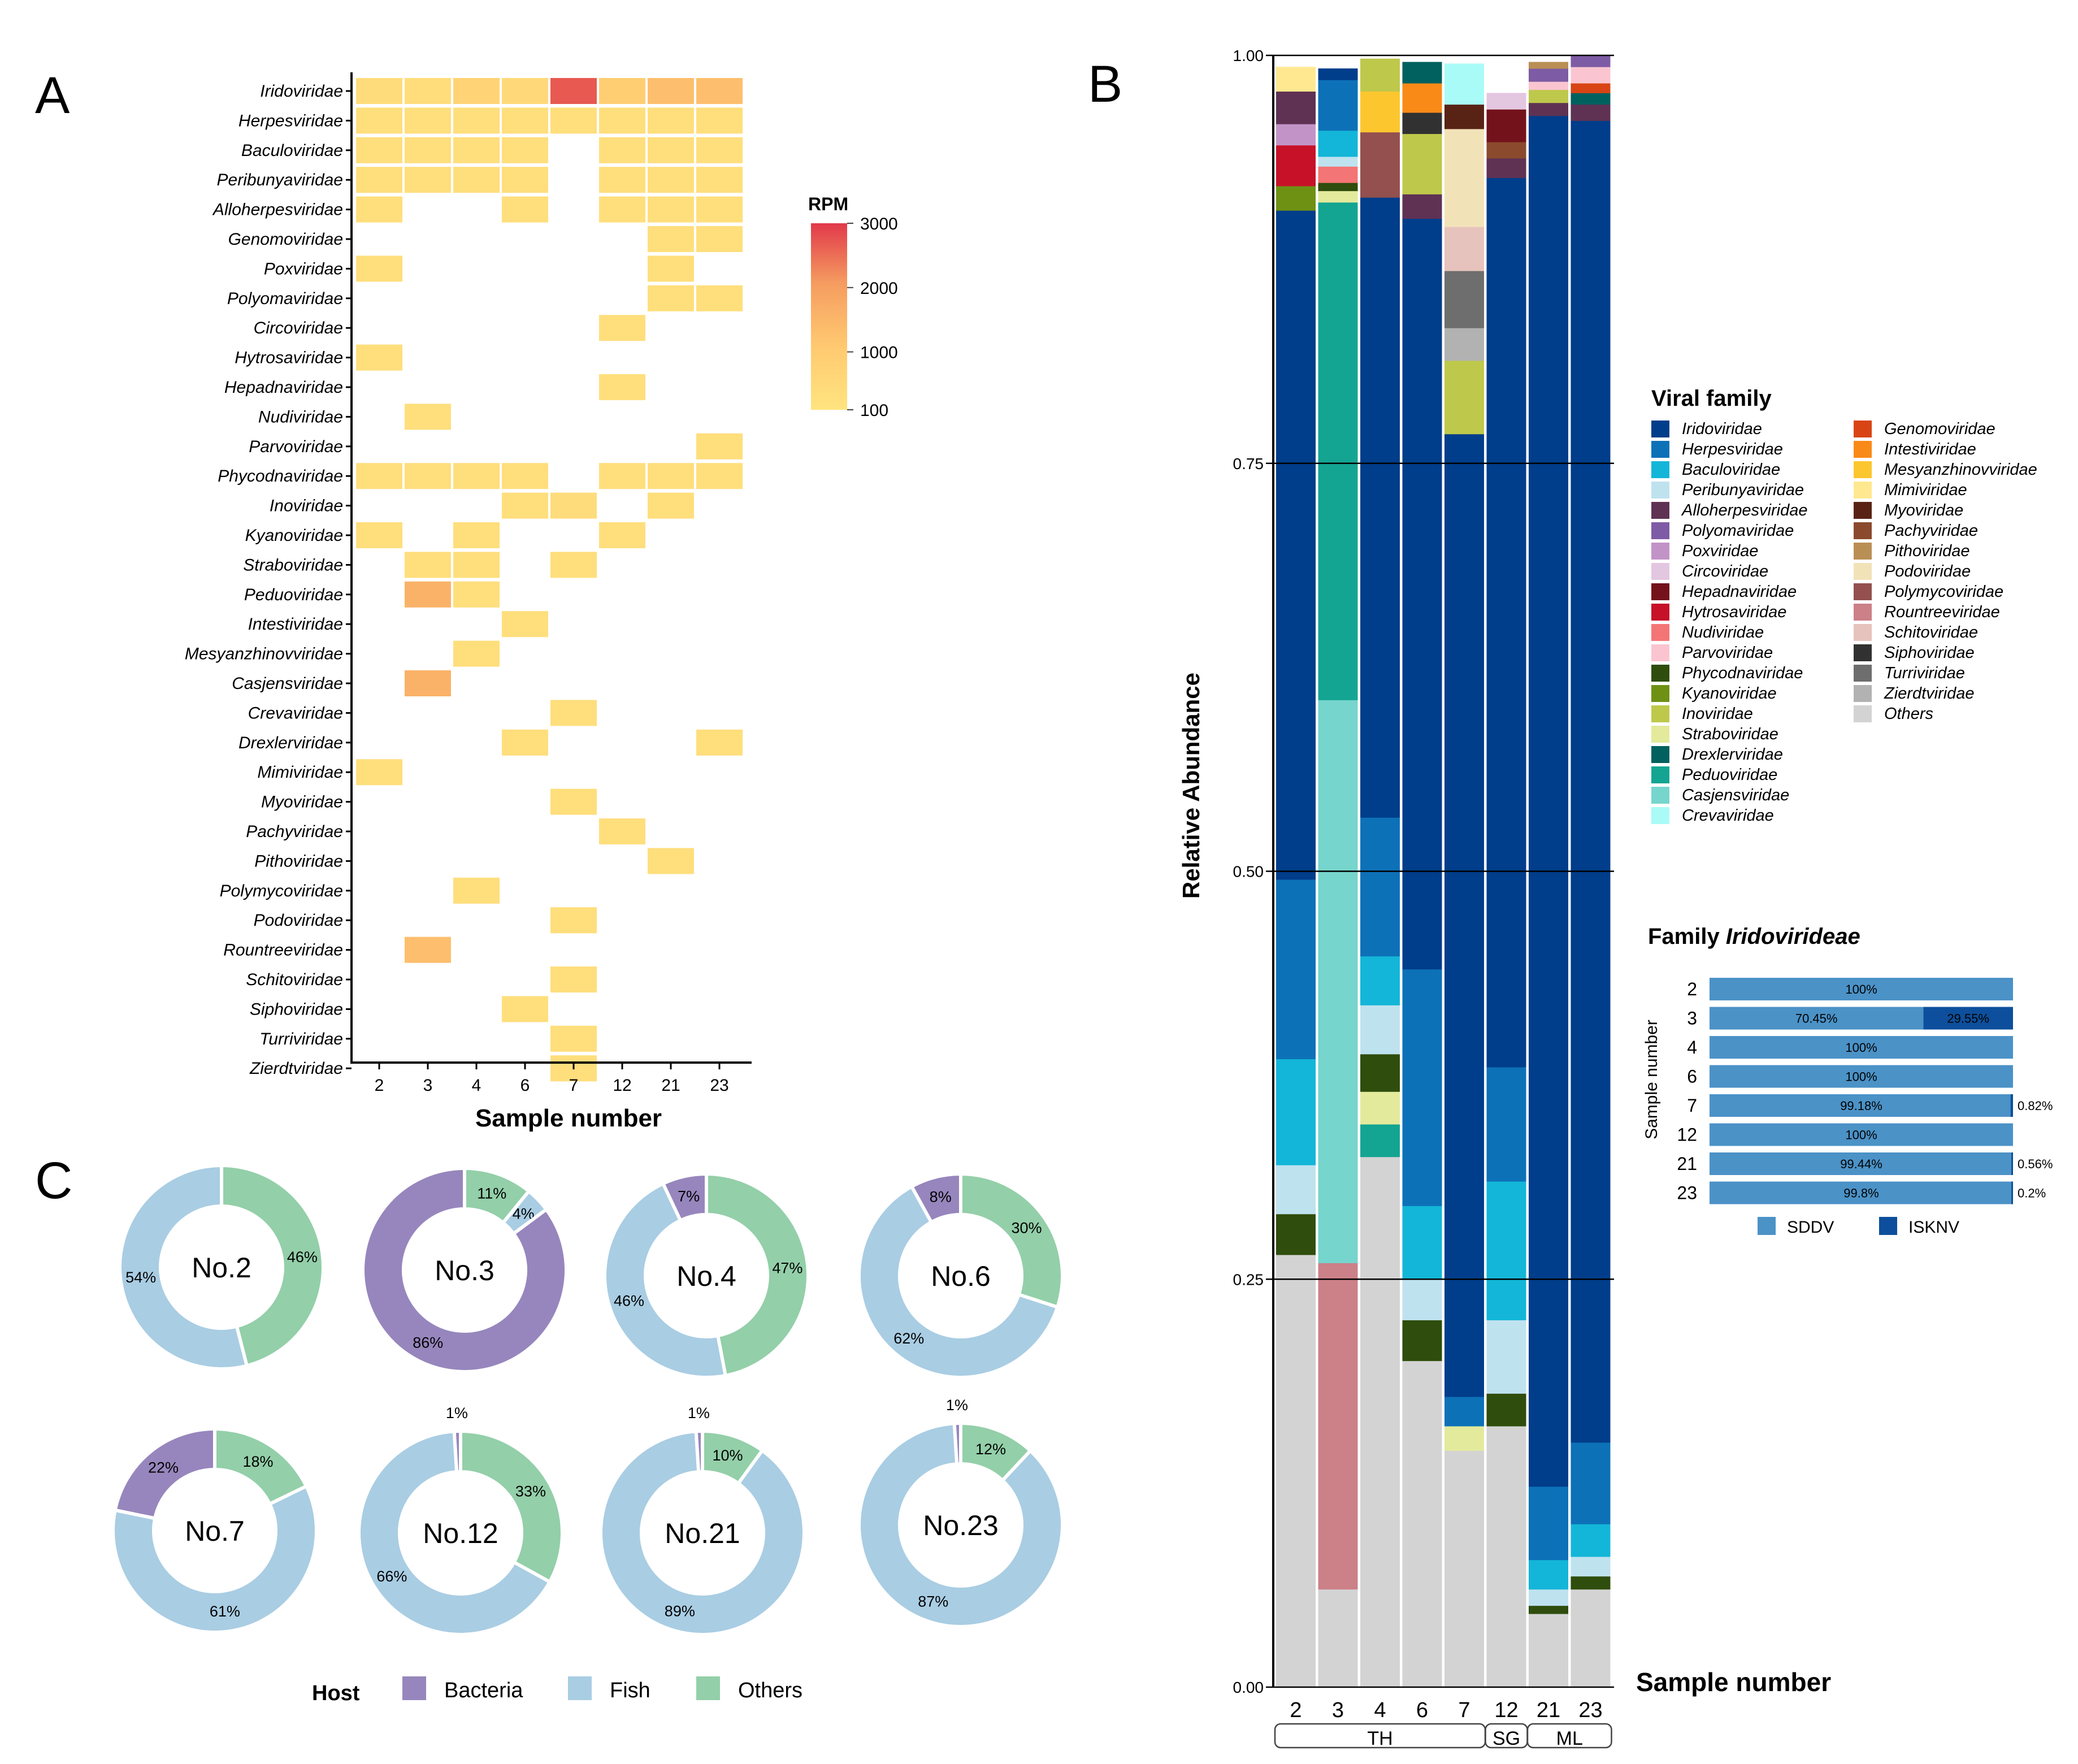  What do you see at coordinates (719, 1085) in the screenshot?
I see `heatmap-sample-23: 23` at bounding box center [719, 1085].